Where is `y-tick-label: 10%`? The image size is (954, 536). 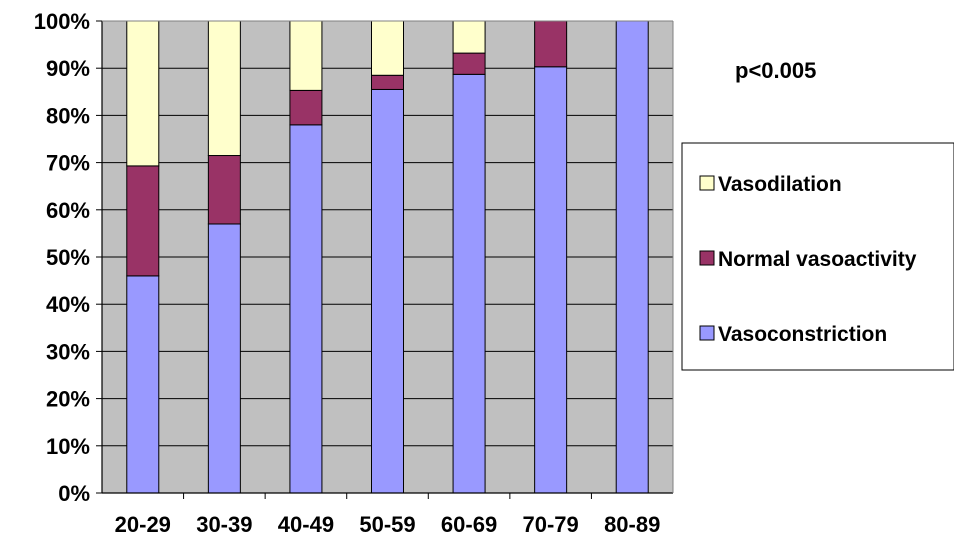 y-tick-label: 10% is located at coordinates (68, 446).